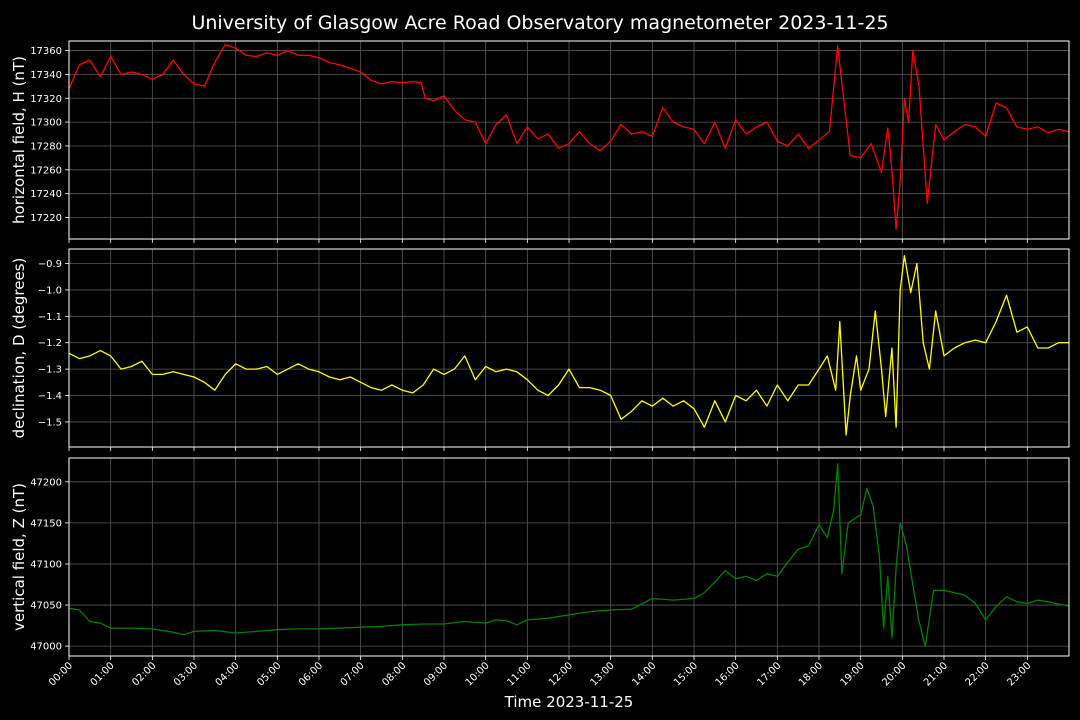 The image size is (1080, 720). I want to click on y-tick-label: 17260, so click(46, 170).